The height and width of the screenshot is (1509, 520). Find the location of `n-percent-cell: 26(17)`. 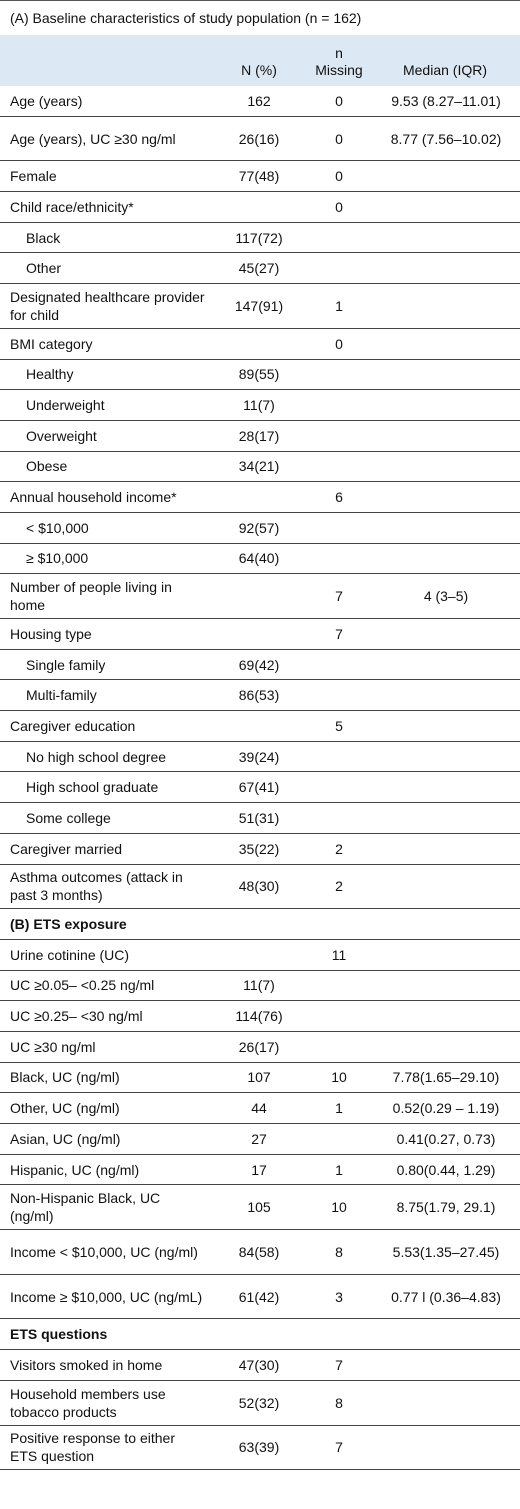

n-percent-cell: 26(17) is located at coordinates (259, 1047).